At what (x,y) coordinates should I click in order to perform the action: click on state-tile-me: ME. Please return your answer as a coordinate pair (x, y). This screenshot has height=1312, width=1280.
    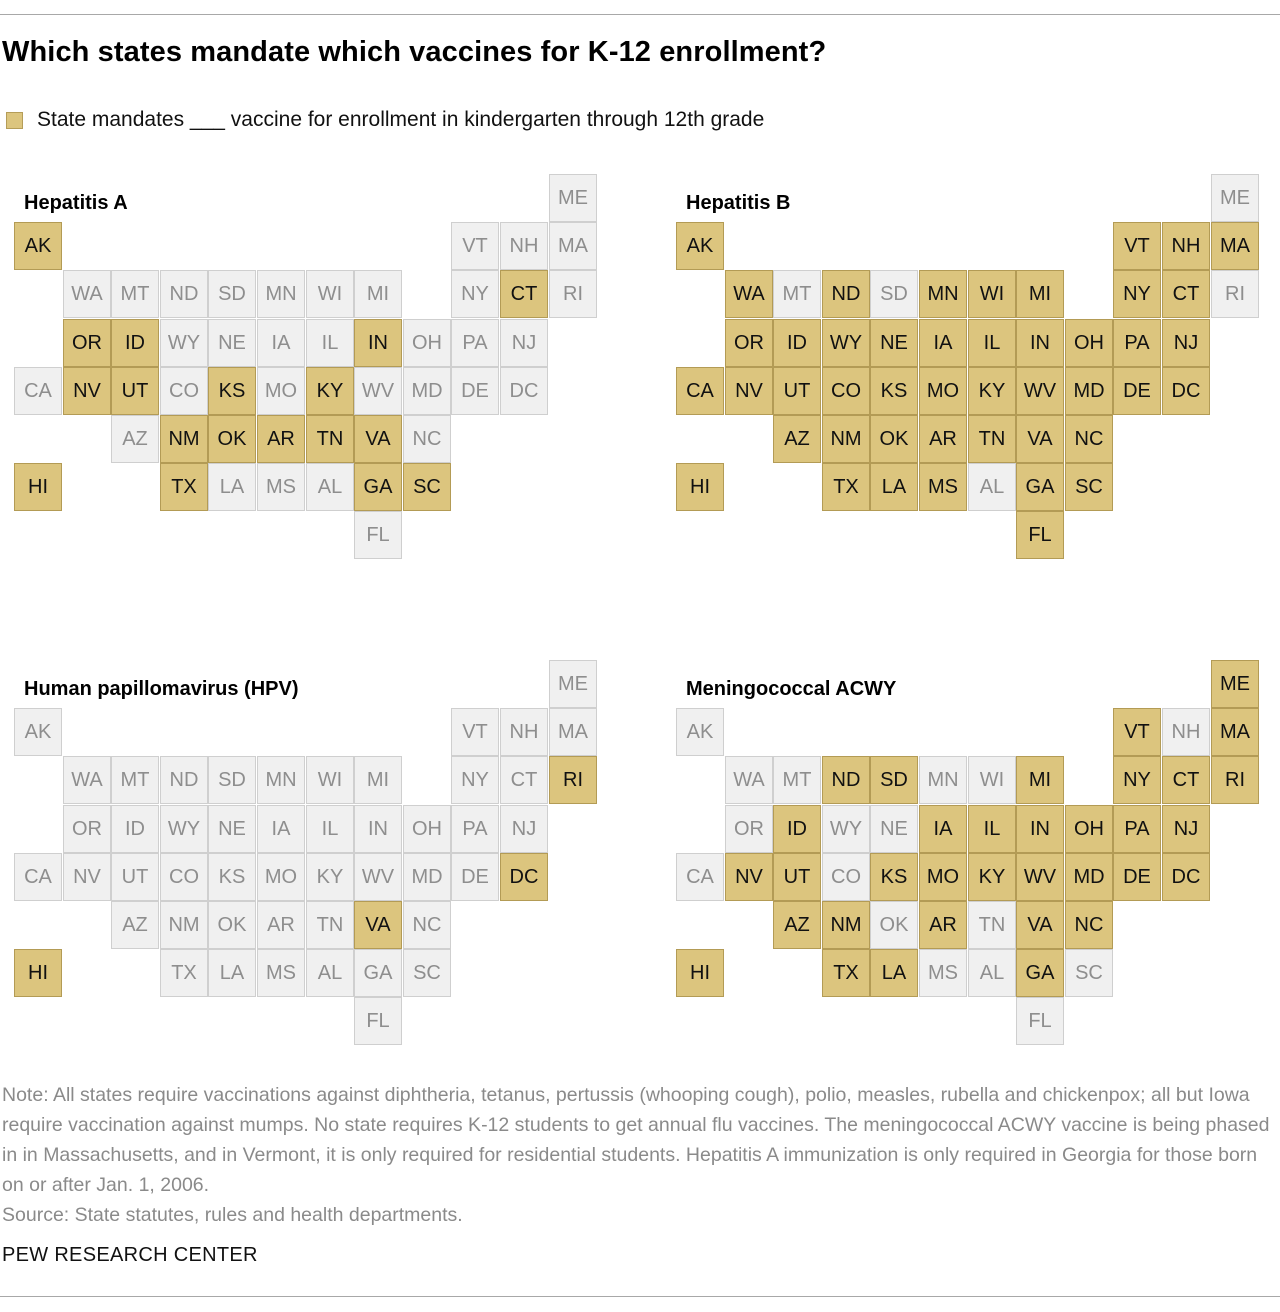
    Looking at the image, I should click on (573, 684).